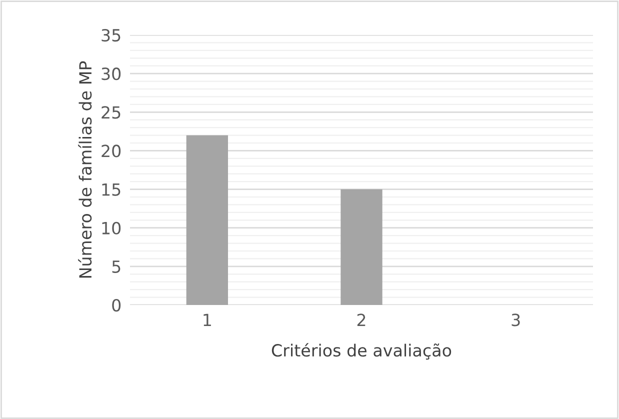 Image resolution: width=619 pixels, height=419 pixels. Describe the element at coordinates (111, 228) in the screenshot. I see `y-tick-label: 10` at that location.